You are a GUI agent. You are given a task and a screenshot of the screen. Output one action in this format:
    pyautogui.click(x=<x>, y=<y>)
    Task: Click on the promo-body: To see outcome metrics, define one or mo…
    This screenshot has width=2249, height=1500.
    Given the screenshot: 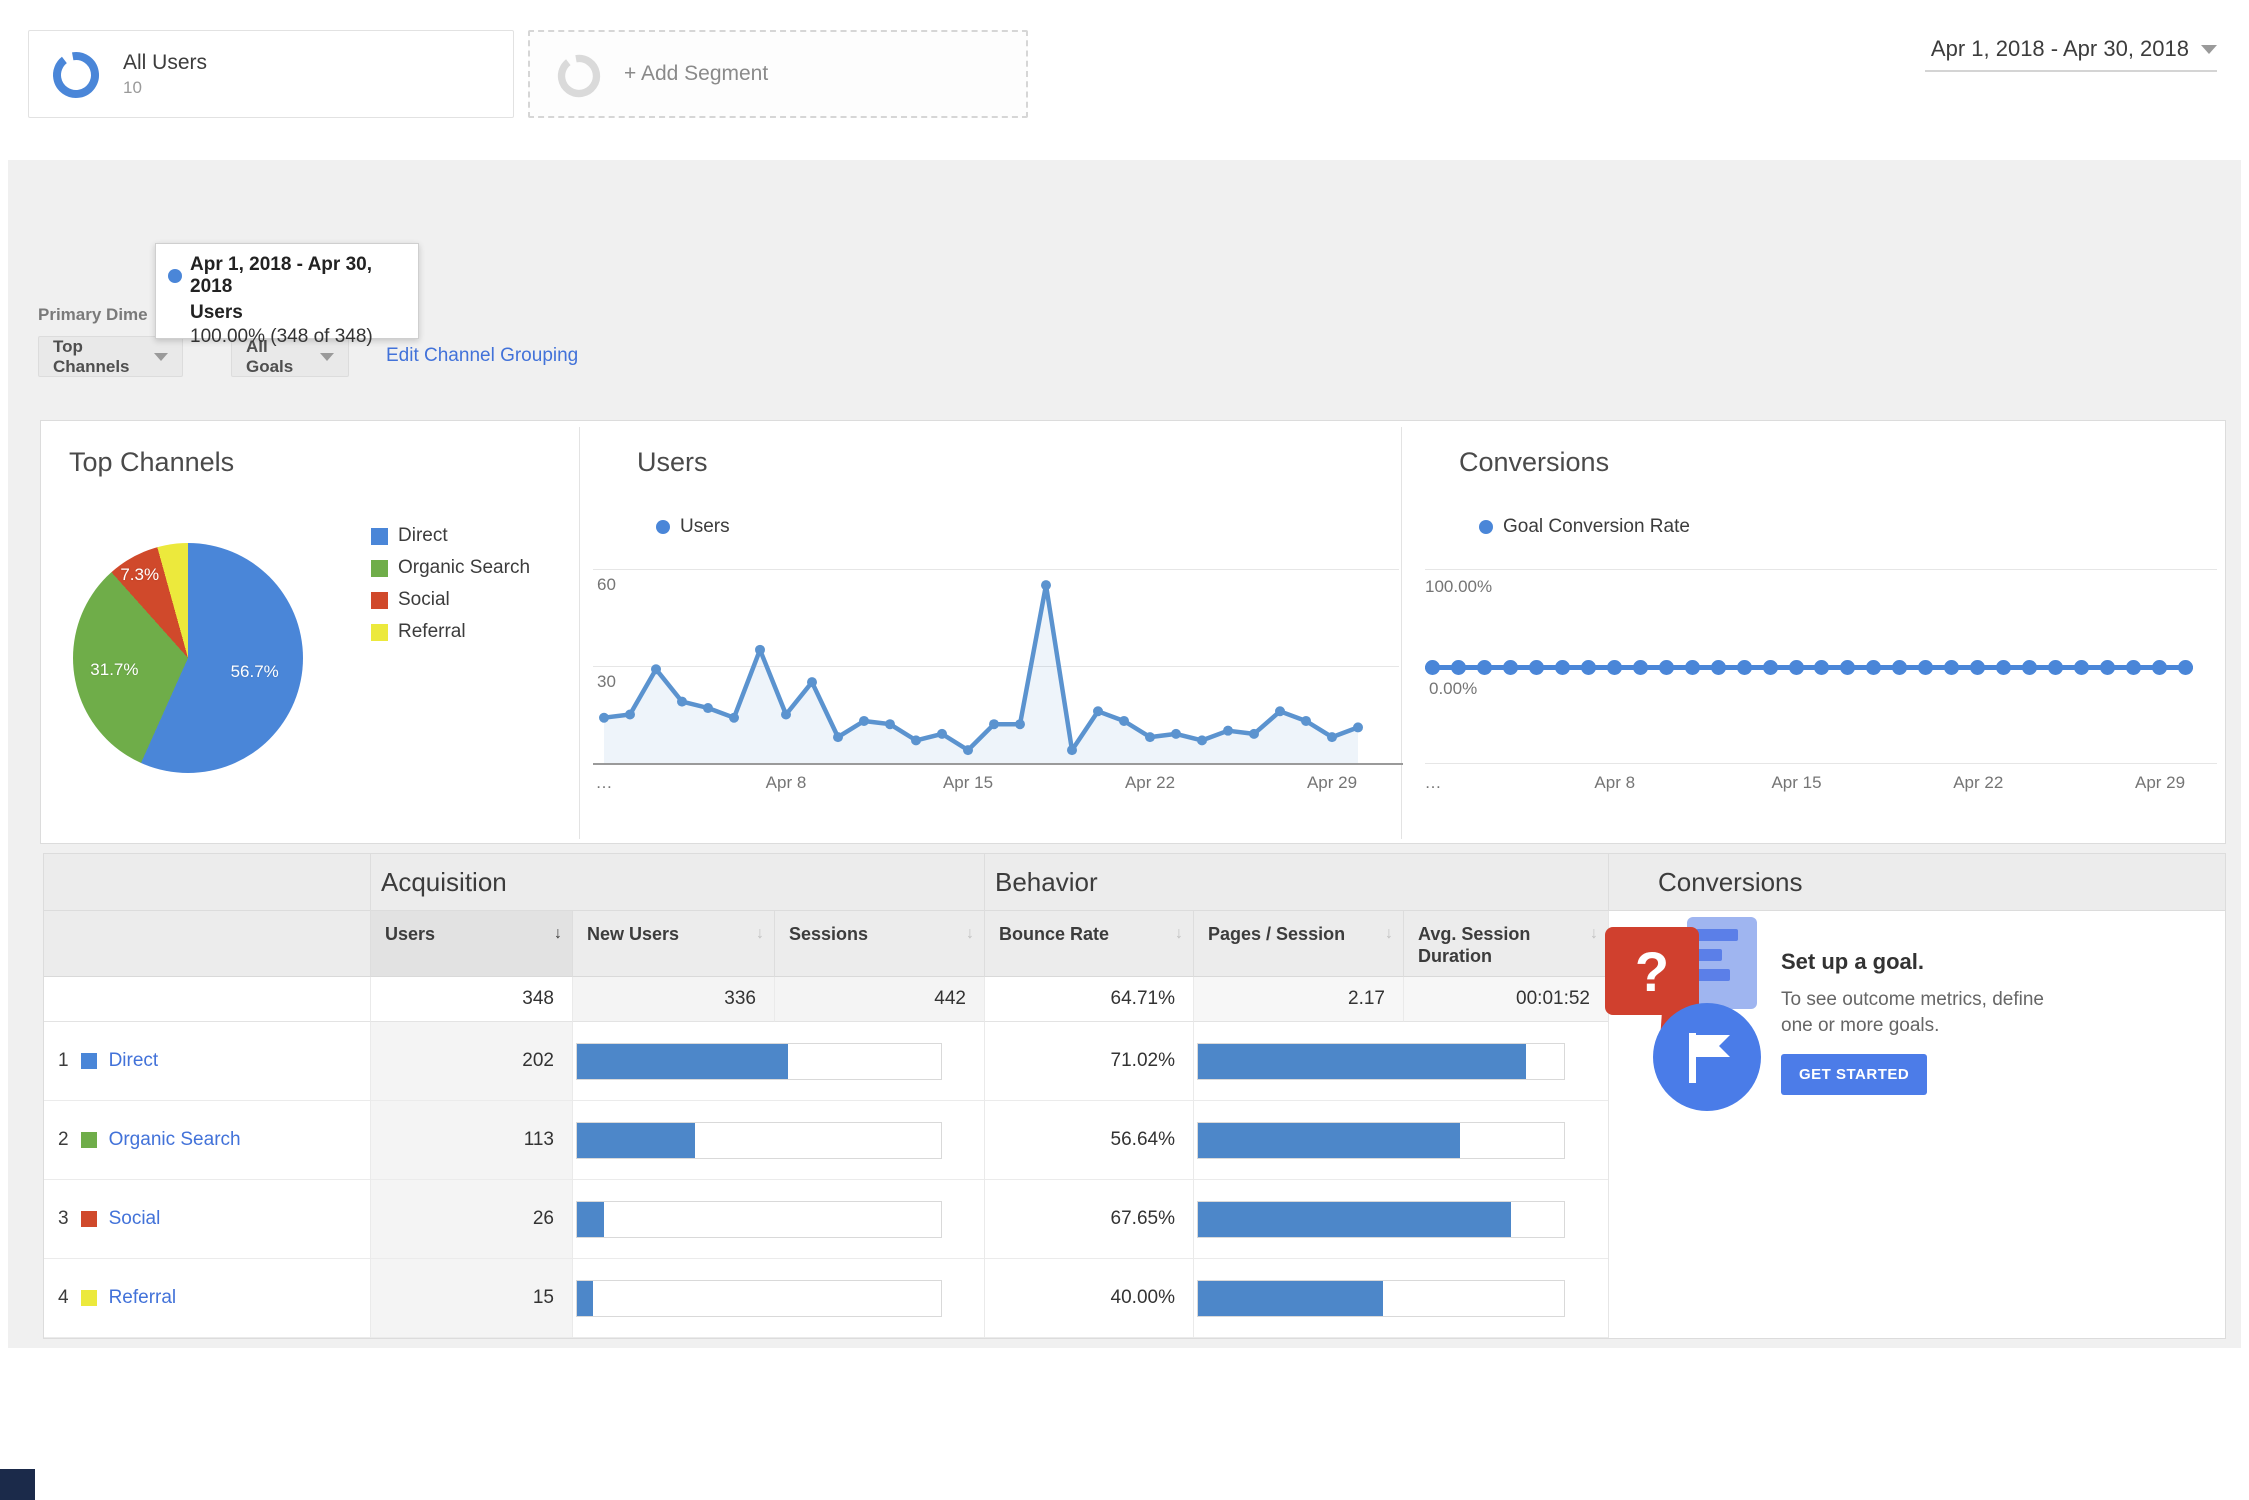 What is the action you would take?
    pyautogui.click(x=1912, y=1012)
    